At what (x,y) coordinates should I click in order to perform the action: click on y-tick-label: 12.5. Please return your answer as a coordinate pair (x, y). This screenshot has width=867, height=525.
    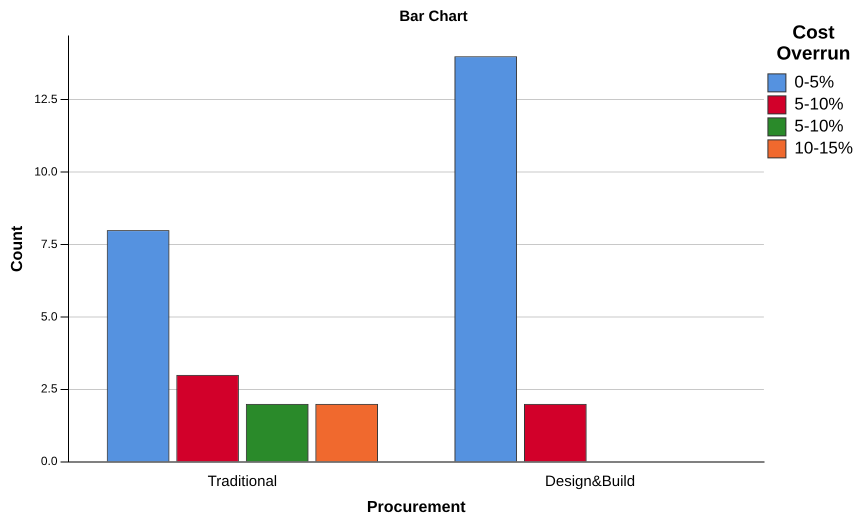
    Looking at the image, I should click on (46, 99).